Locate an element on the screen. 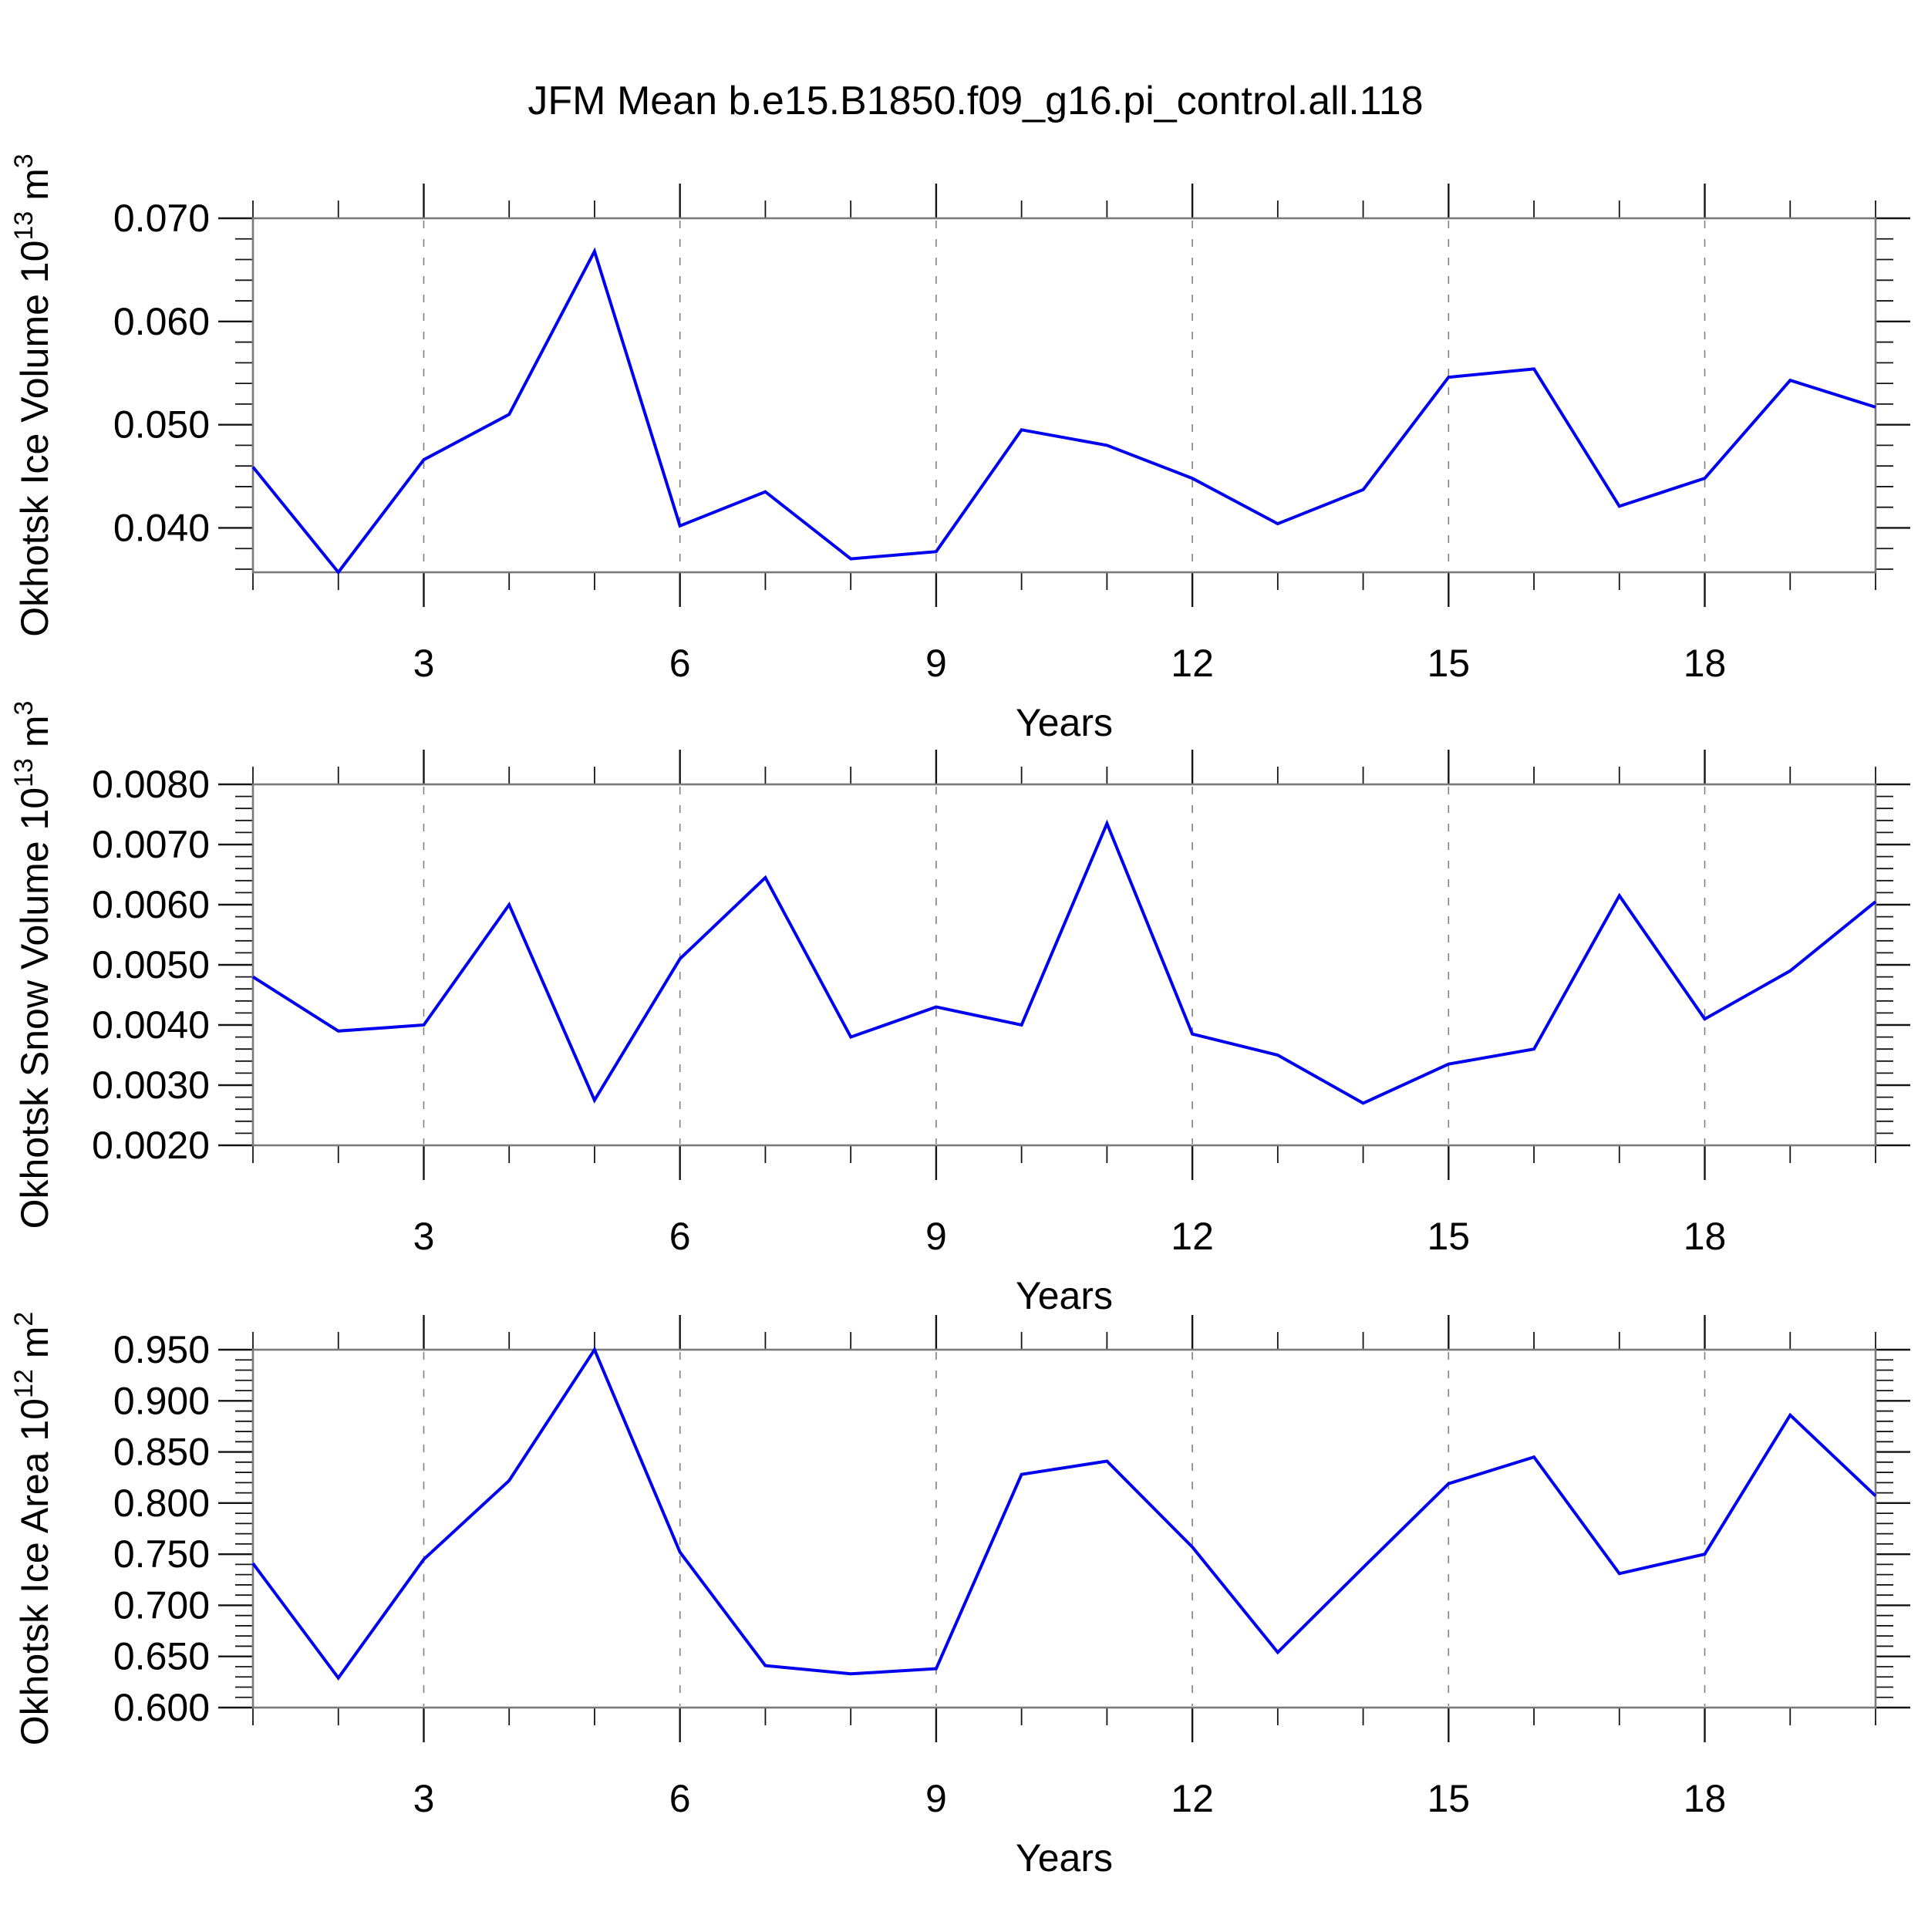 The image size is (1928, 1932). data-line-okhotsk-snow-volume is located at coordinates (1064, 962).